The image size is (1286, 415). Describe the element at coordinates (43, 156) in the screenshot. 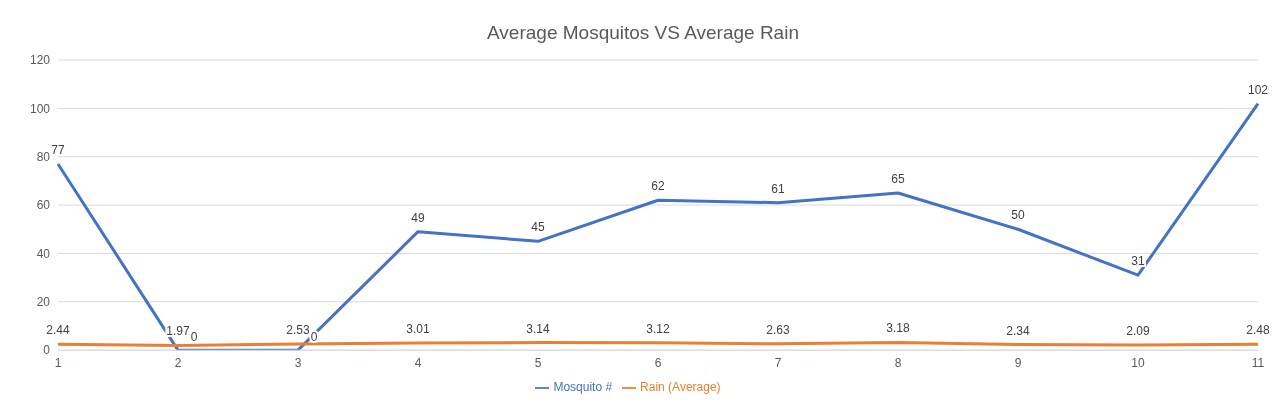

I see `y-tick-label: 80` at that location.